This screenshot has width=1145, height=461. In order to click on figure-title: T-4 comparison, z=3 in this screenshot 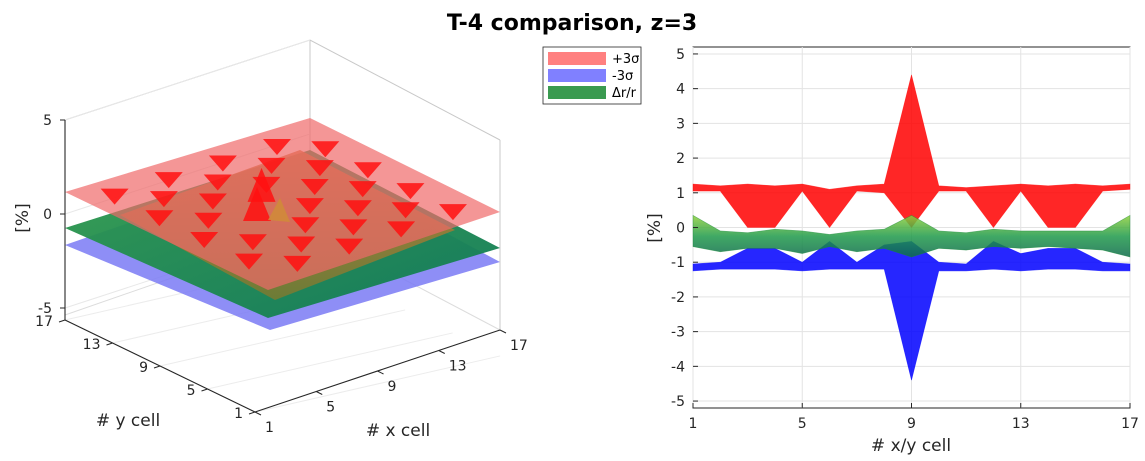, I will do `click(572, 23)`.